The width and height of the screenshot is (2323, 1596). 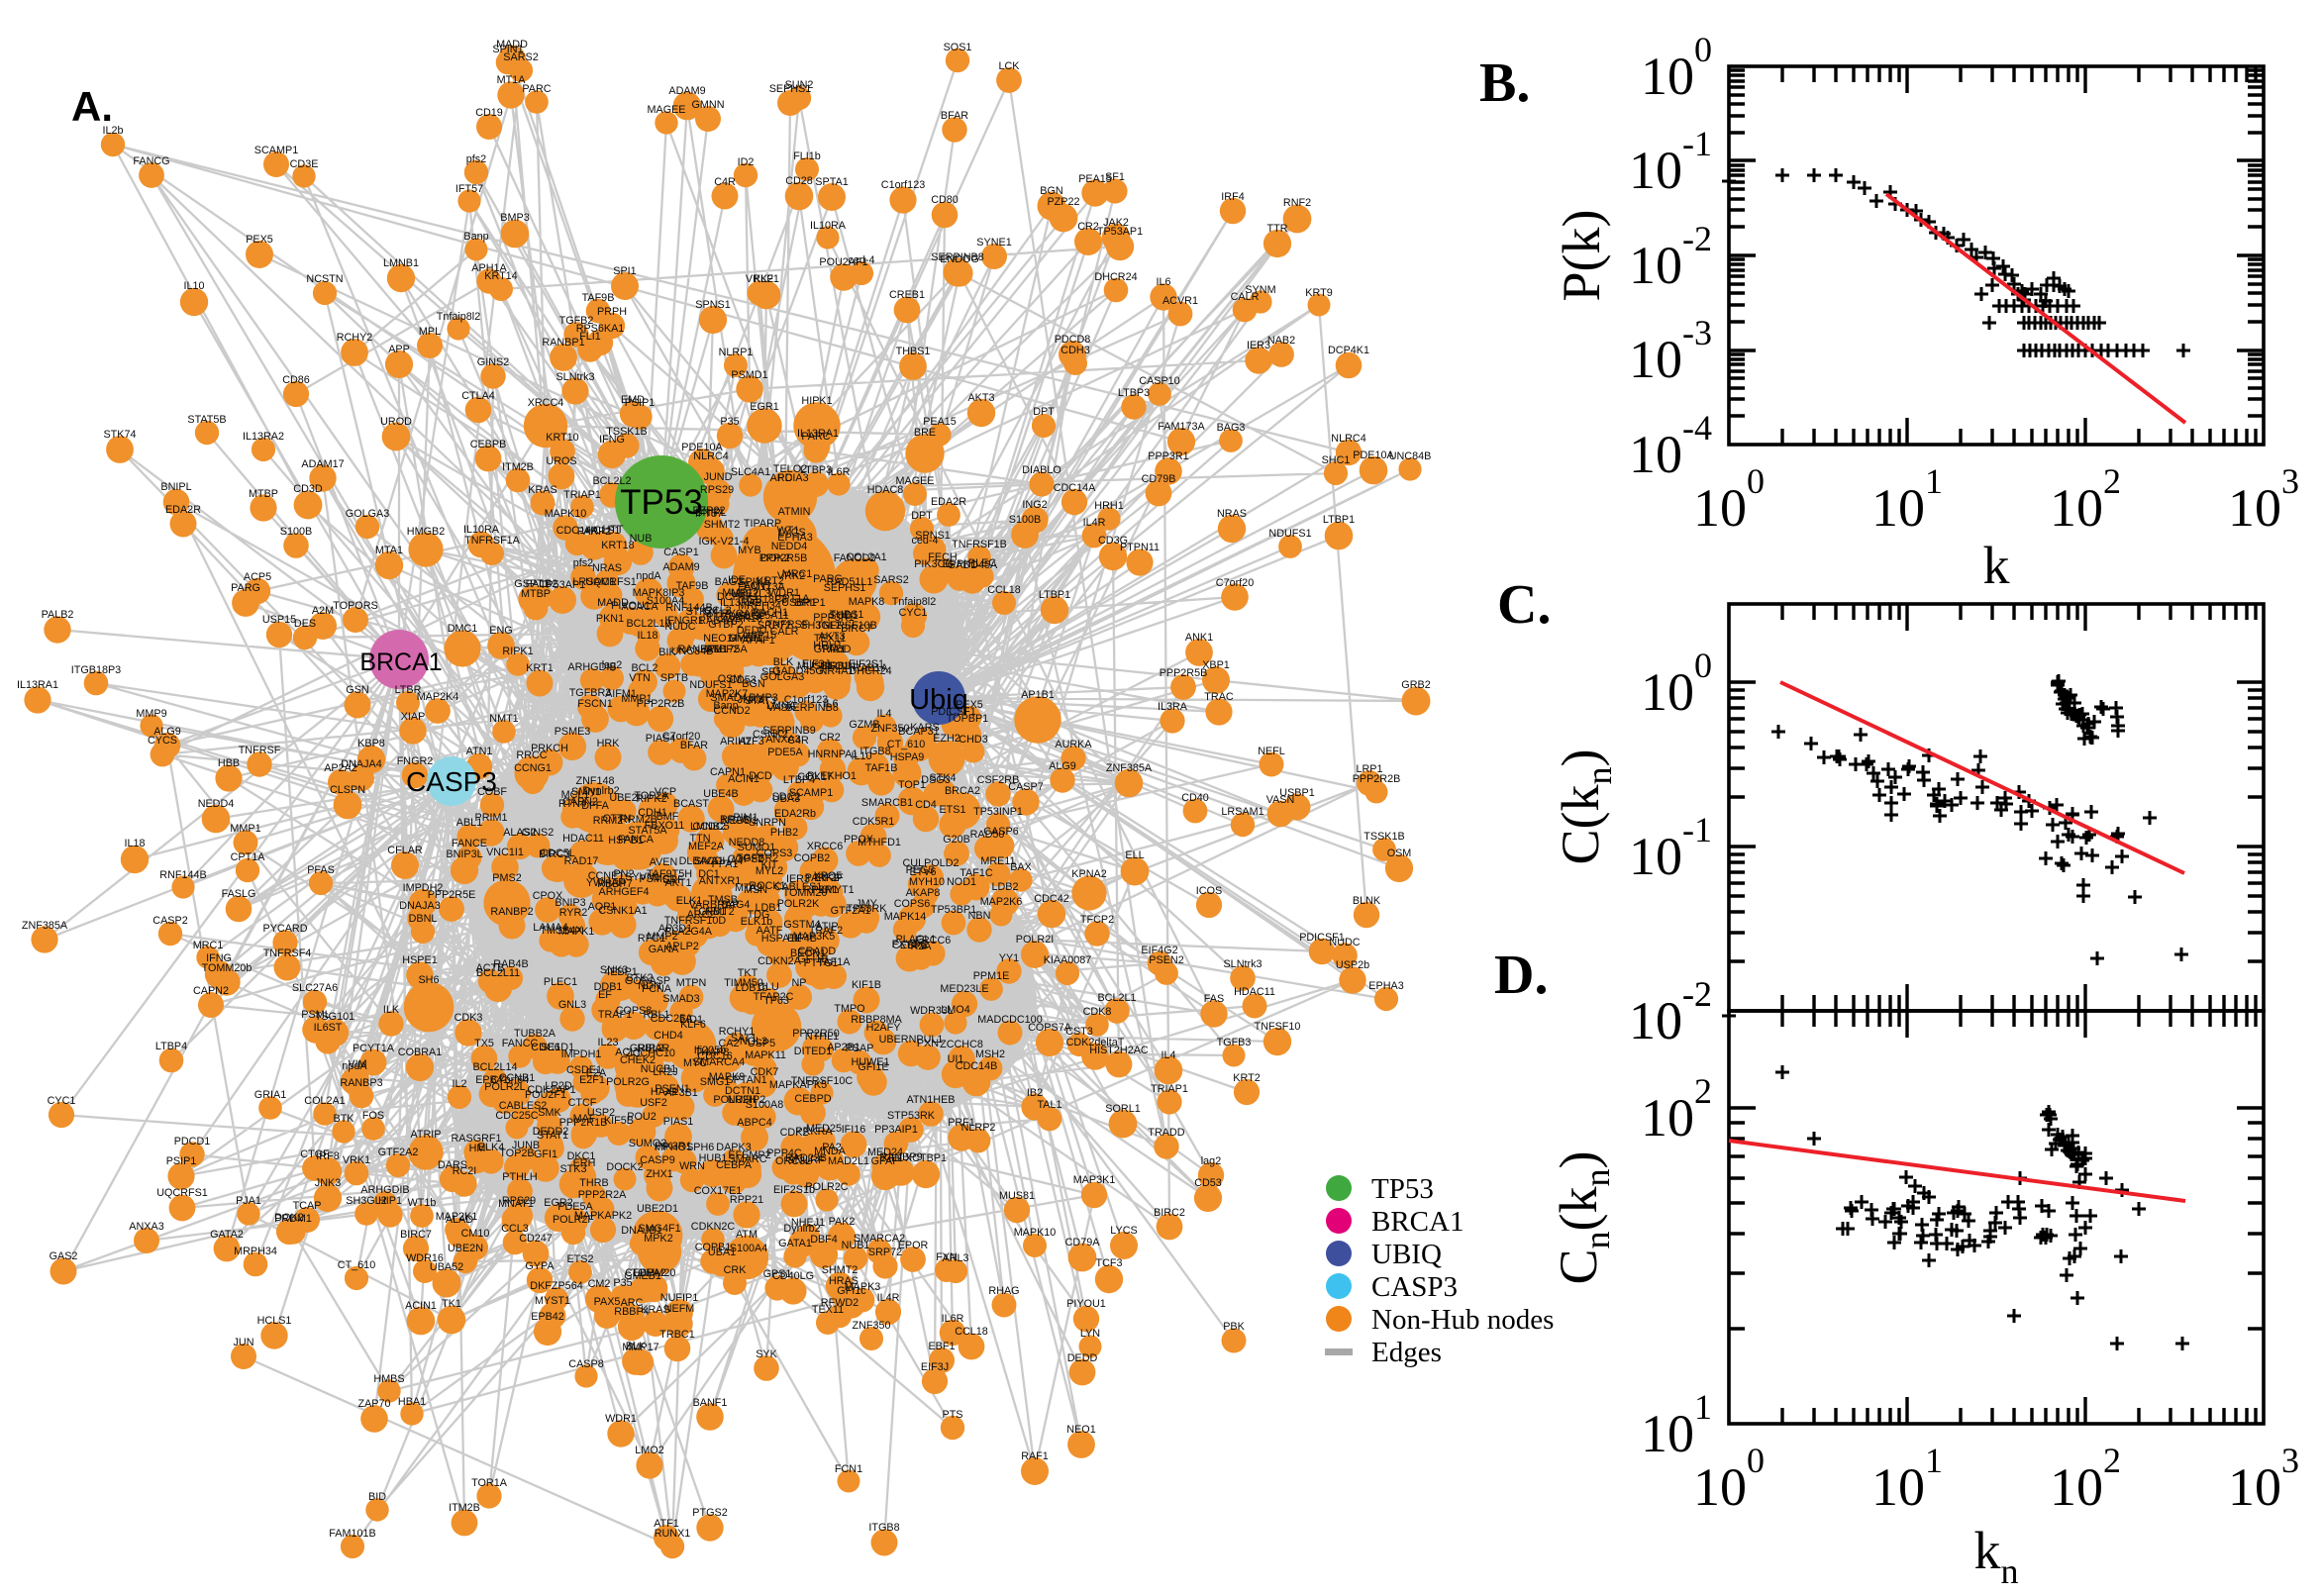 I want to click on svg-text: VARBRAP, so click(x=714, y=905).